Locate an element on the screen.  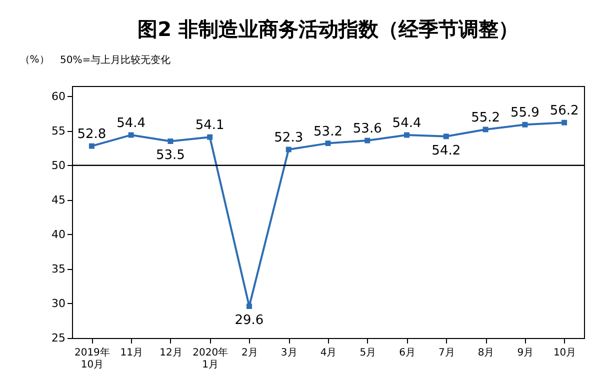
y-axis-title: （%） is located at coordinates (35, 60).